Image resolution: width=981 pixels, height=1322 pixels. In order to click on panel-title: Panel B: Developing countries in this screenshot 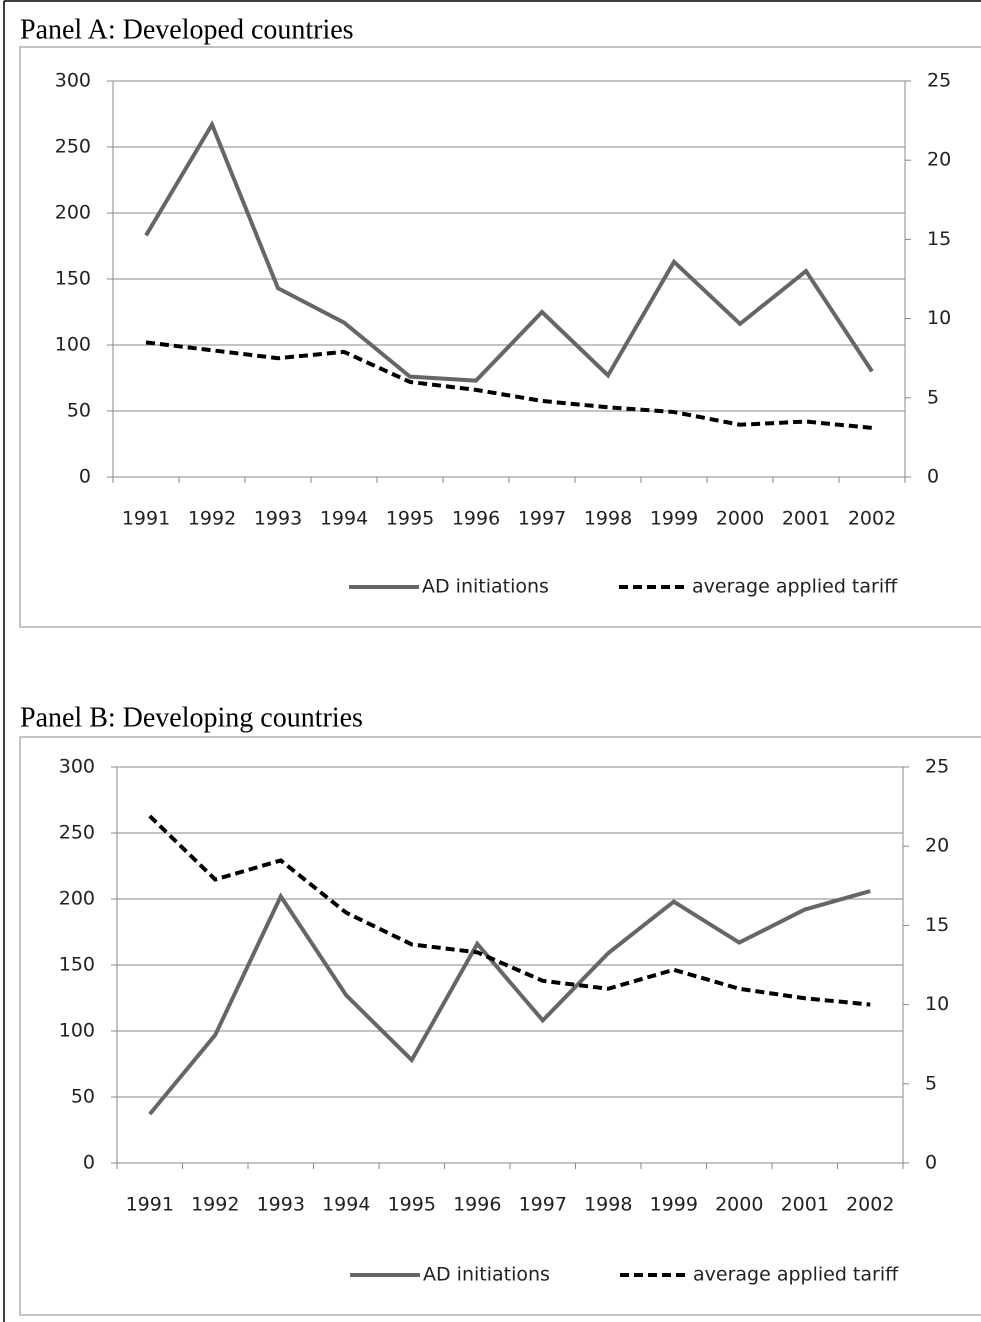, I will do `click(191, 717)`.